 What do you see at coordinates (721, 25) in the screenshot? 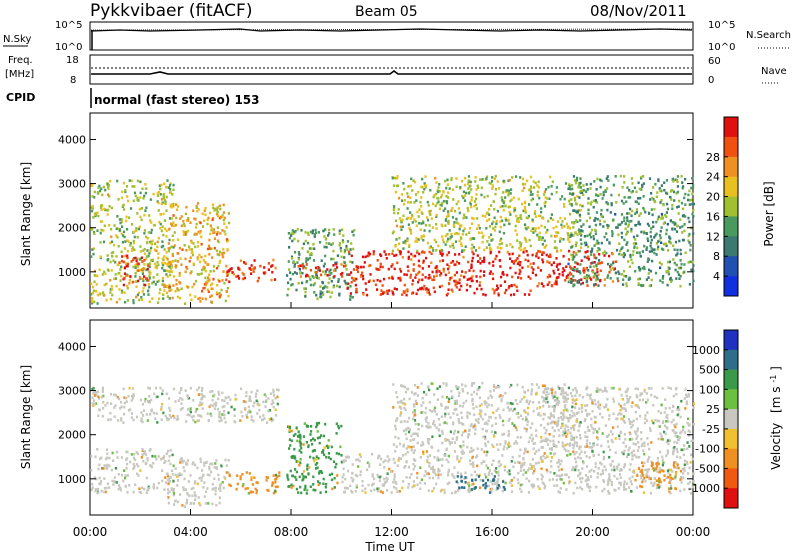
I see `nsearch-tick-top: 10^5` at bounding box center [721, 25].